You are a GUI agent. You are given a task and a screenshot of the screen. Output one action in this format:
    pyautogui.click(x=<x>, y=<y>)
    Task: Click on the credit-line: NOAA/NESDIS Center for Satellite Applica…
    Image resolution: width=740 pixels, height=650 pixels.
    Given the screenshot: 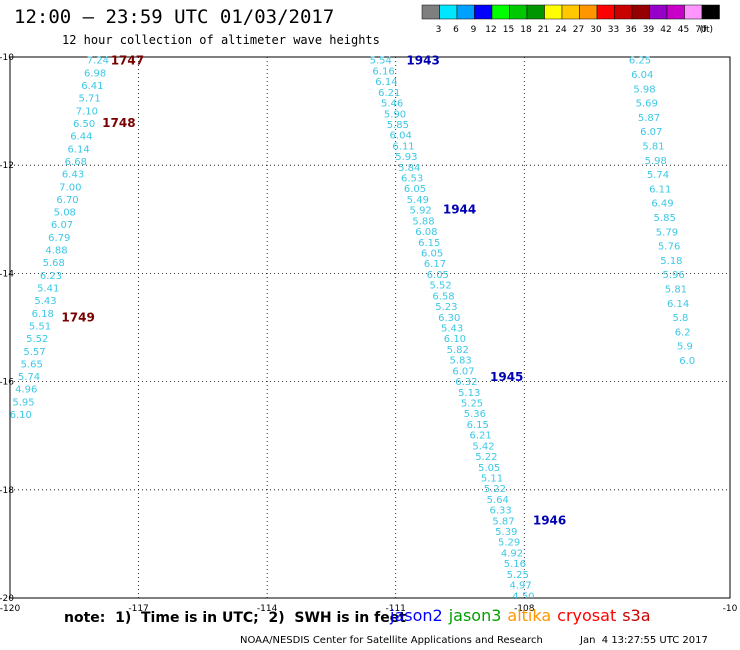 What is the action you would take?
    pyautogui.click(x=391, y=640)
    